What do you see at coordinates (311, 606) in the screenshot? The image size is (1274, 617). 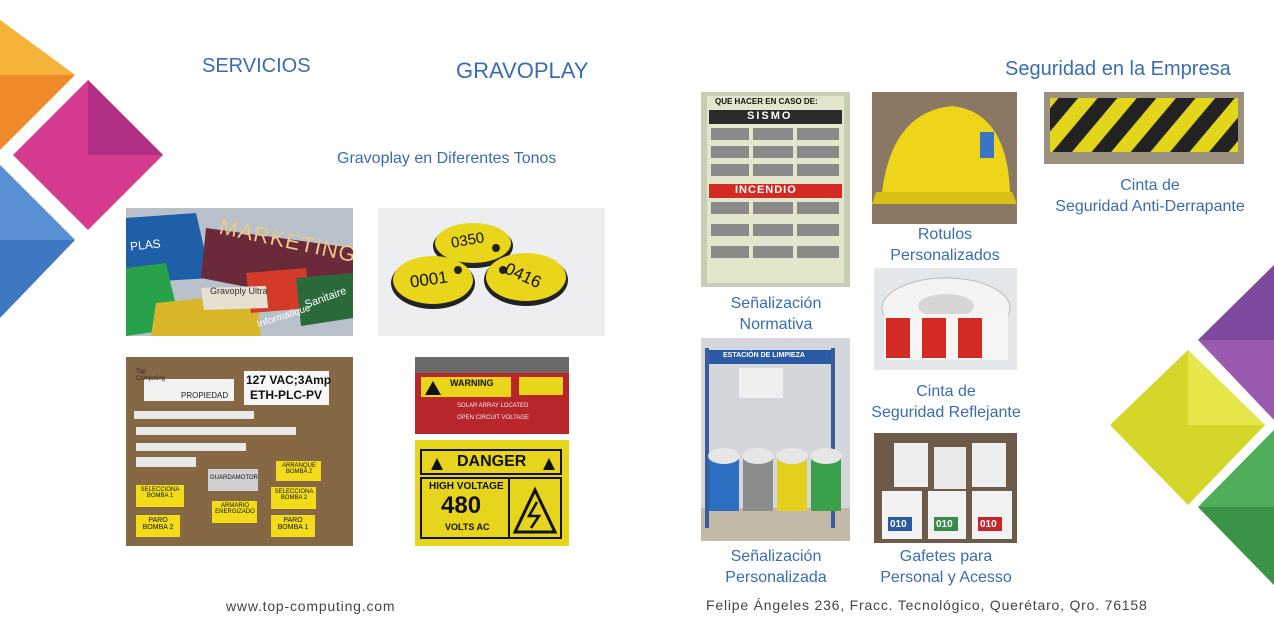 I see `website-footer: www.top-computing.com` at bounding box center [311, 606].